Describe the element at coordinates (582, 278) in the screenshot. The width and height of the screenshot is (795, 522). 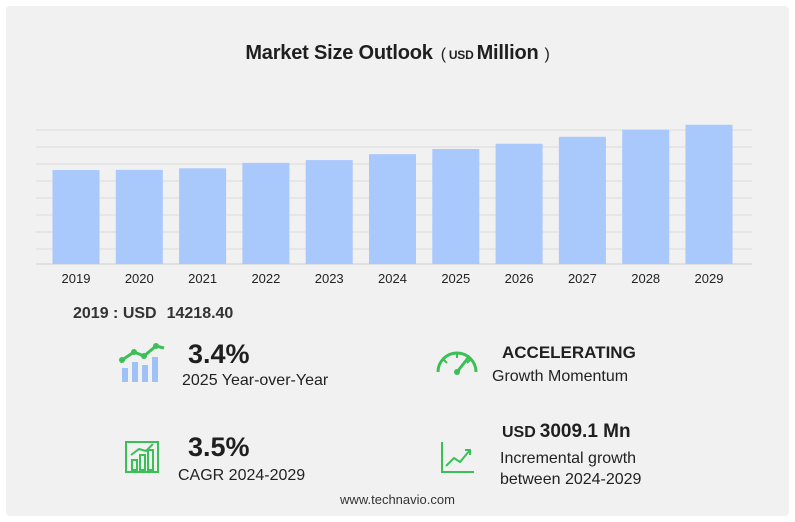
I see `x-tick-label-2027: 2027` at that location.